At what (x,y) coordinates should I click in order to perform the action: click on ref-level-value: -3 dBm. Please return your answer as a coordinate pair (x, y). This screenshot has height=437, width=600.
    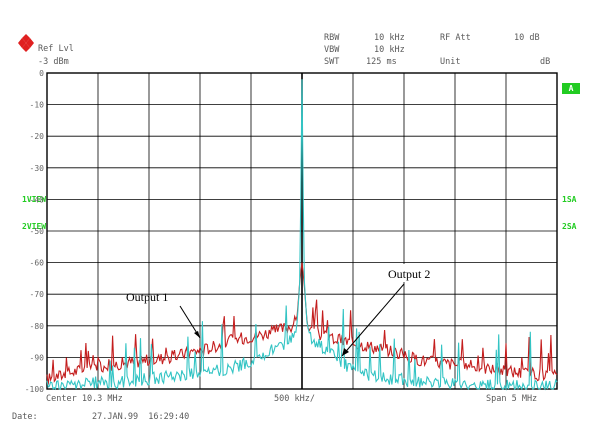
    Looking at the image, I should click on (53, 62).